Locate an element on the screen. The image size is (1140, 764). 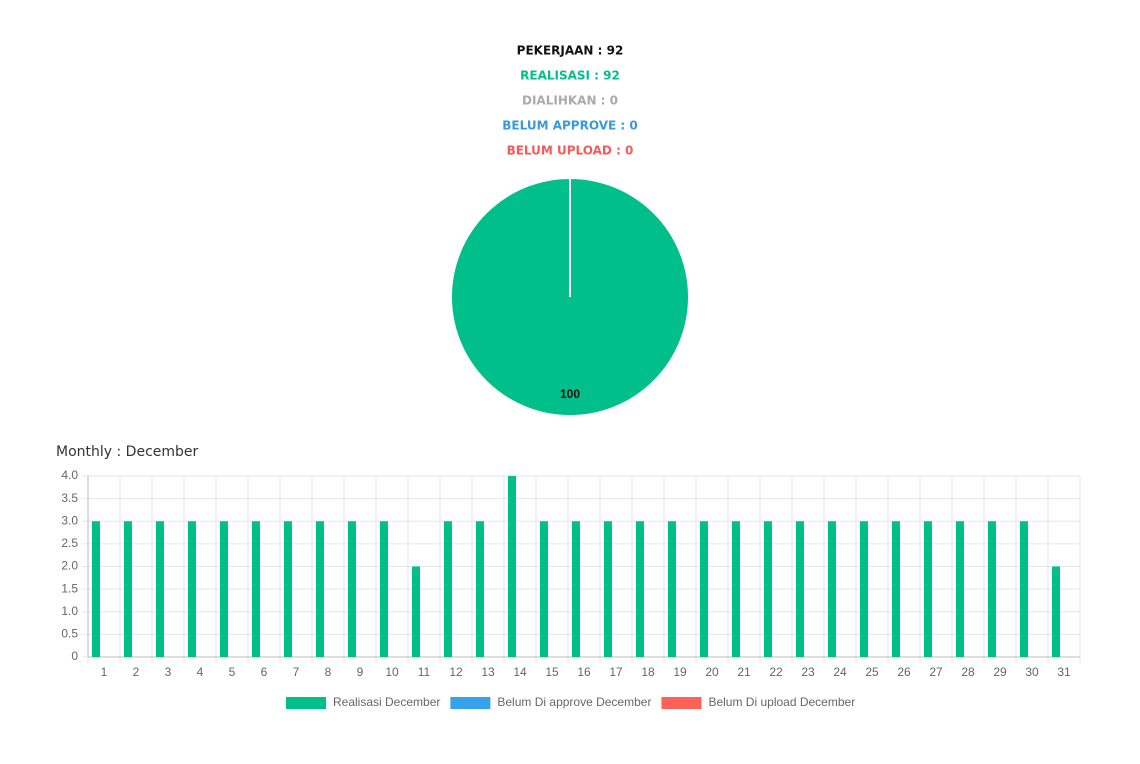
legend-label: Realisasi December is located at coordinates (386, 702).